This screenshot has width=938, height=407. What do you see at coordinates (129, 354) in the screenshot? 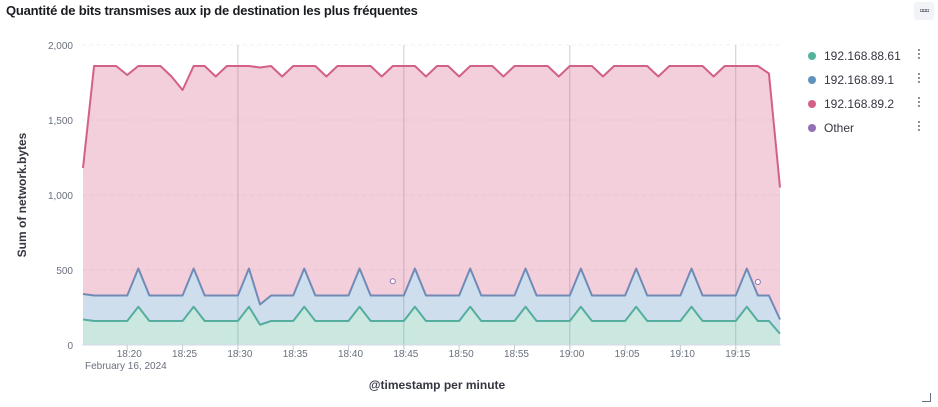
I see `x-tick-label: 18:20` at bounding box center [129, 354].